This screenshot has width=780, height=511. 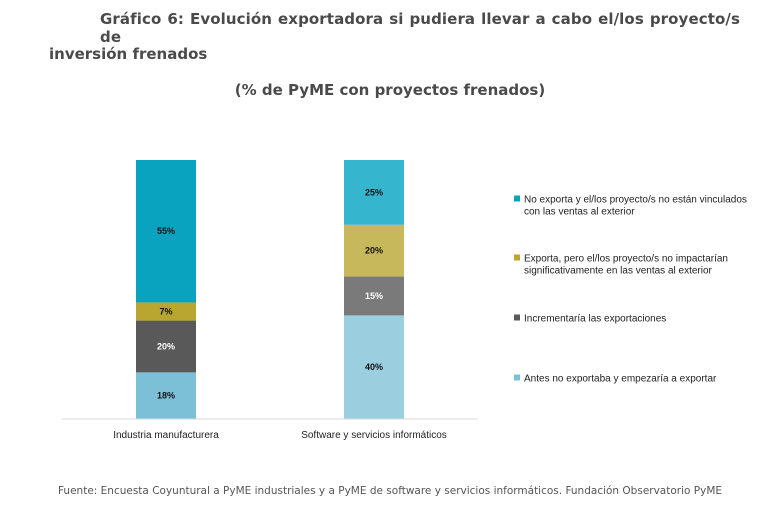 I want to click on category-label: Industria manufacturera, so click(x=166, y=435).